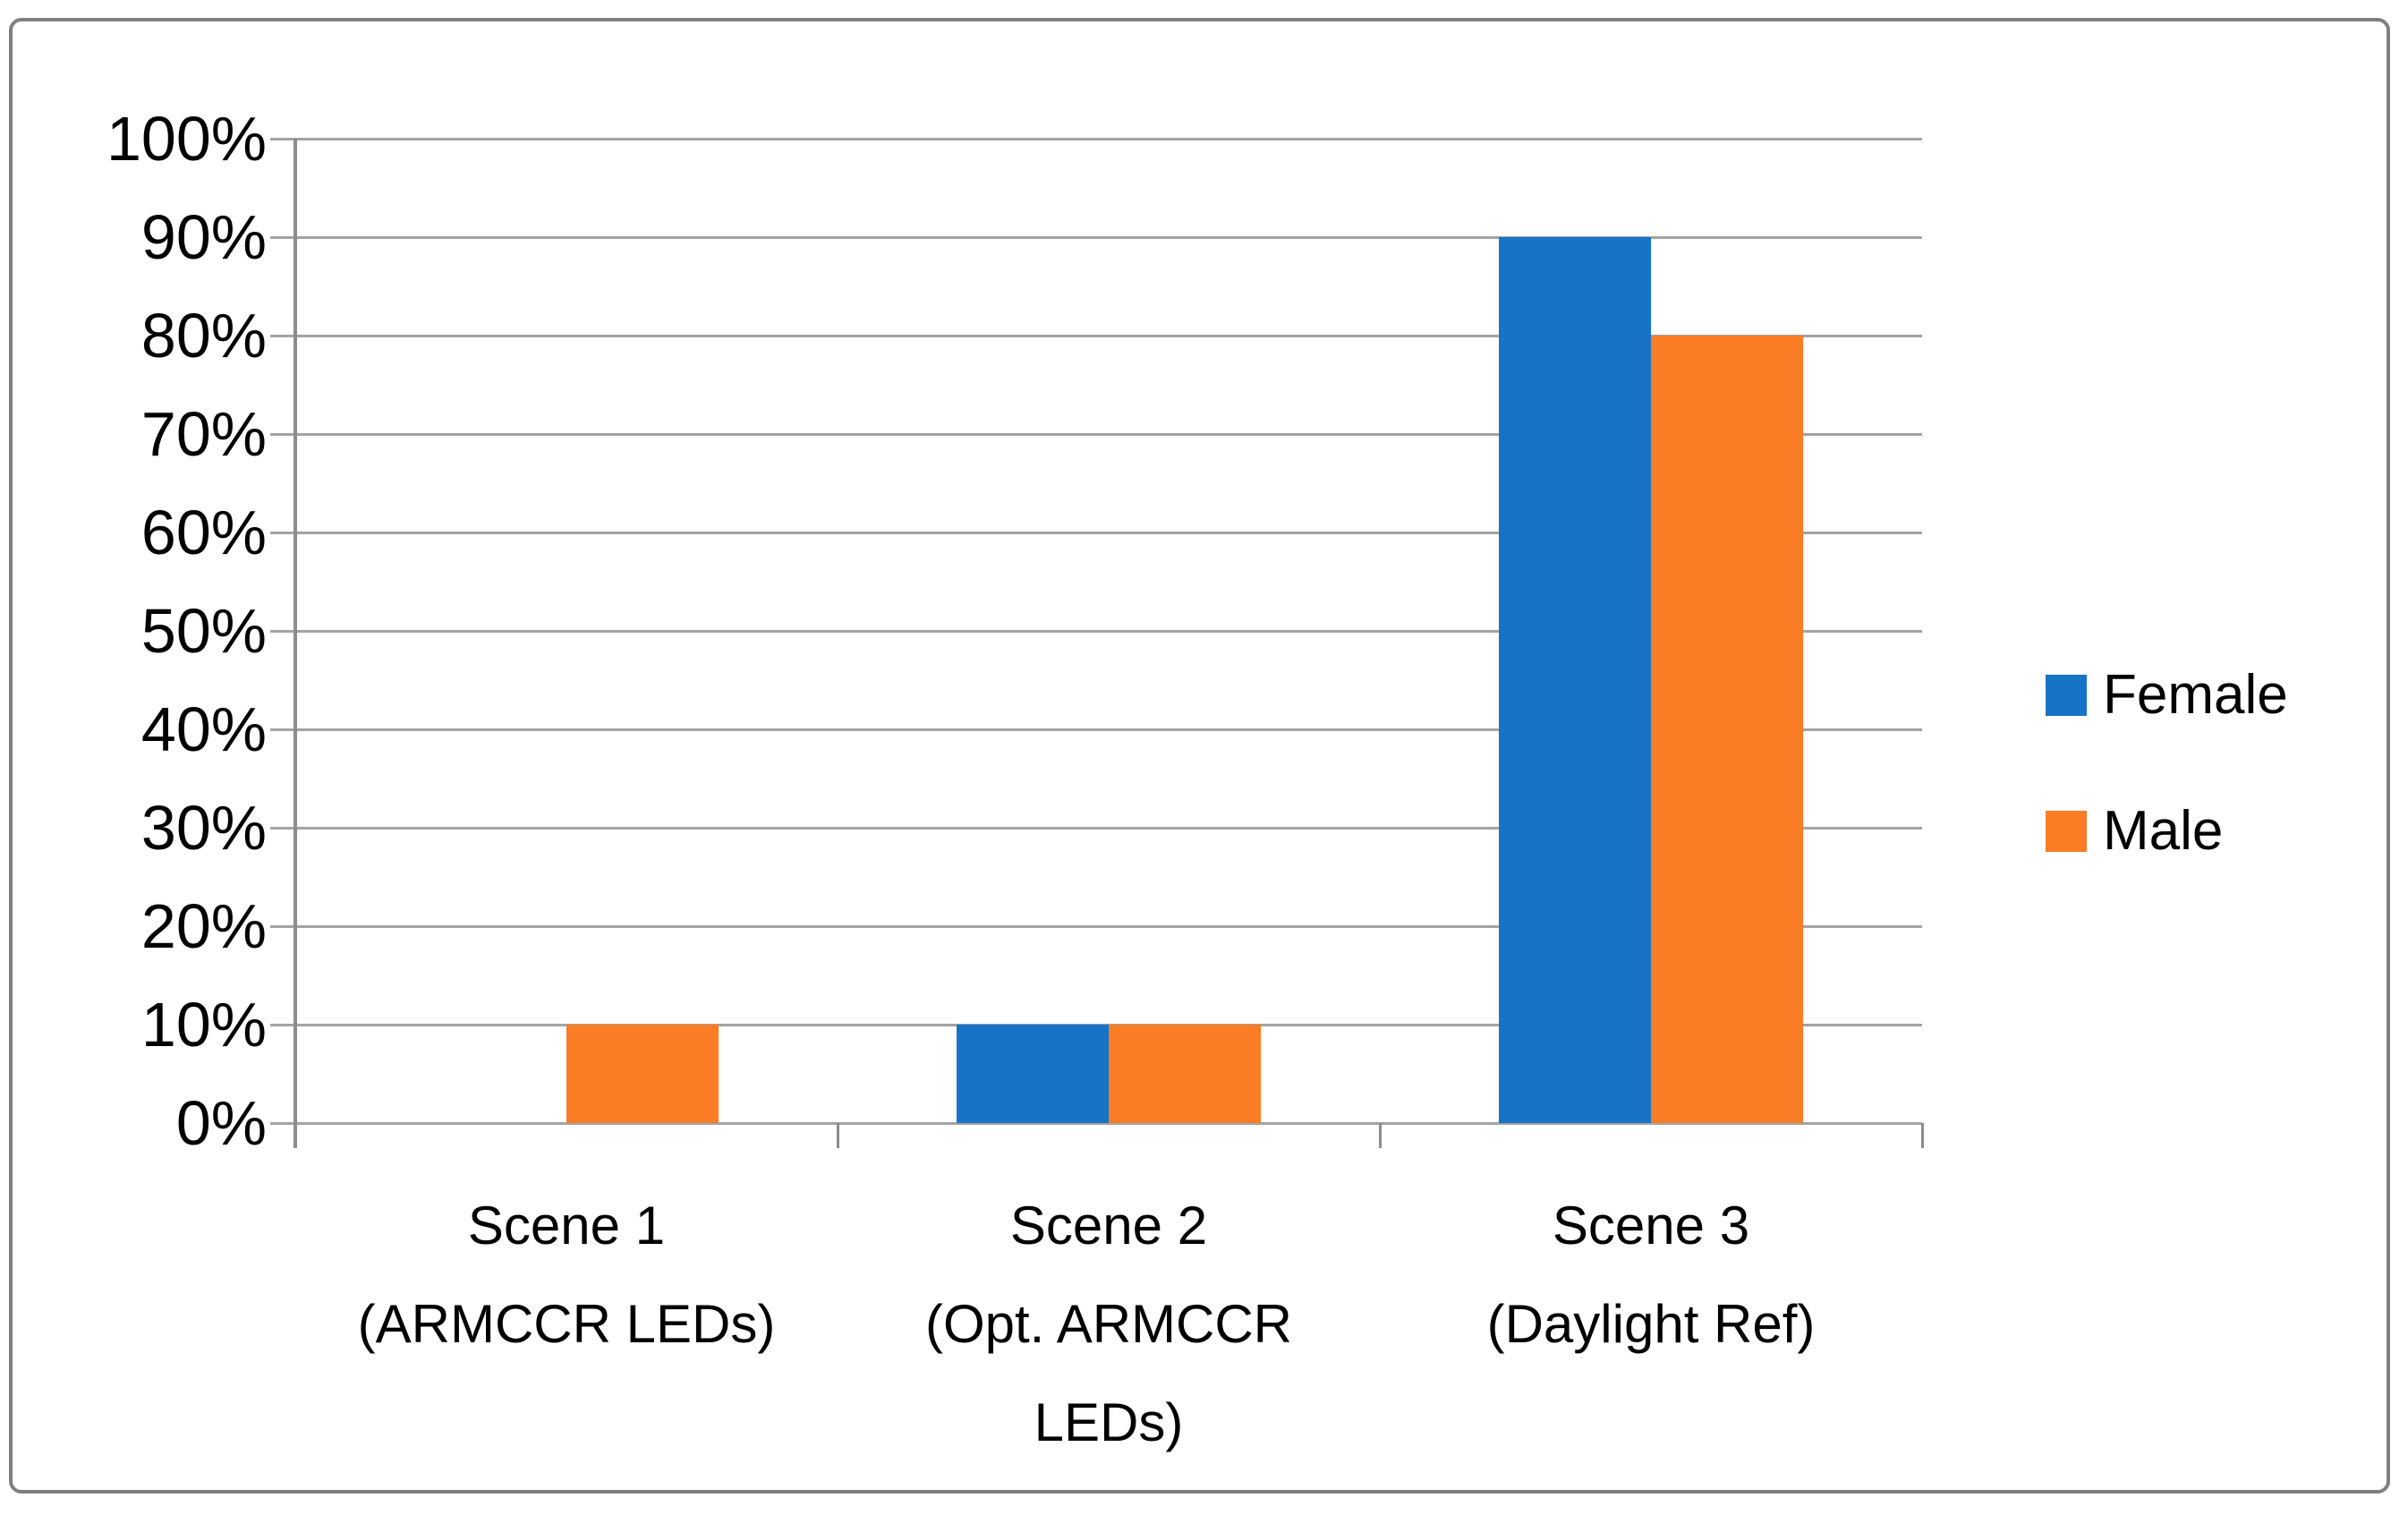 Image resolution: width=2408 pixels, height=1515 pixels. I want to click on x-axis-category-label: Scene 3, so click(1651, 1225).